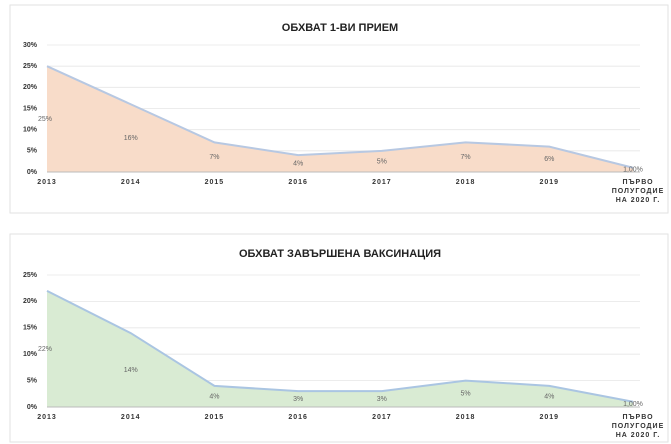  I want to click on data-label: 25%, so click(45, 119).